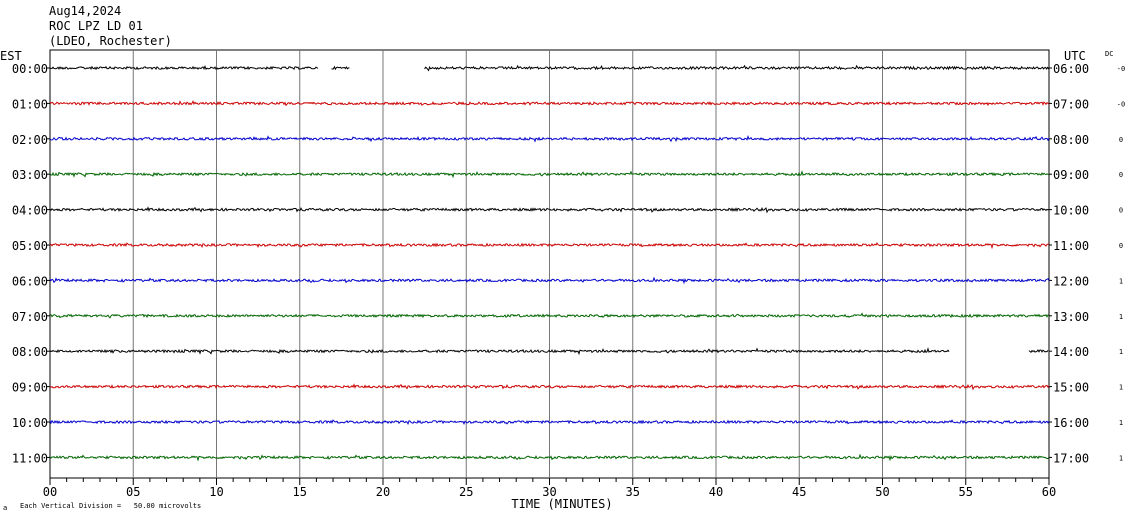  Describe the element at coordinates (133, 492) in the screenshot. I see `x-tick-label: 05` at that location.